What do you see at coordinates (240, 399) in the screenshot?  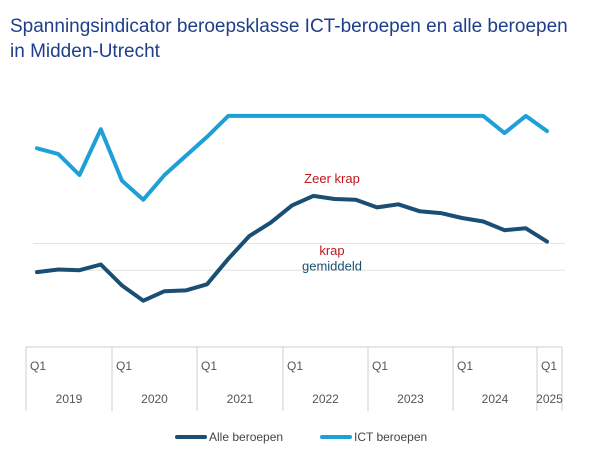 I see `year-label-2021: 2021` at bounding box center [240, 399].